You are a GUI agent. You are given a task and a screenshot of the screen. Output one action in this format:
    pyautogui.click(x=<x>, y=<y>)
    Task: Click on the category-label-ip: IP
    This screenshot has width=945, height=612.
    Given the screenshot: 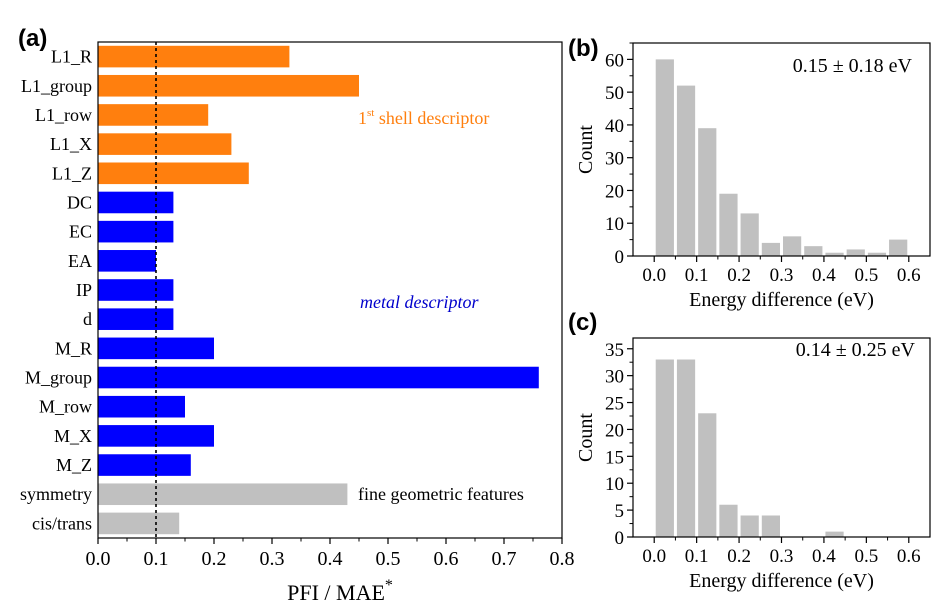 What is the action you would take?
    pyautogui.click(x=84, y=290)
    